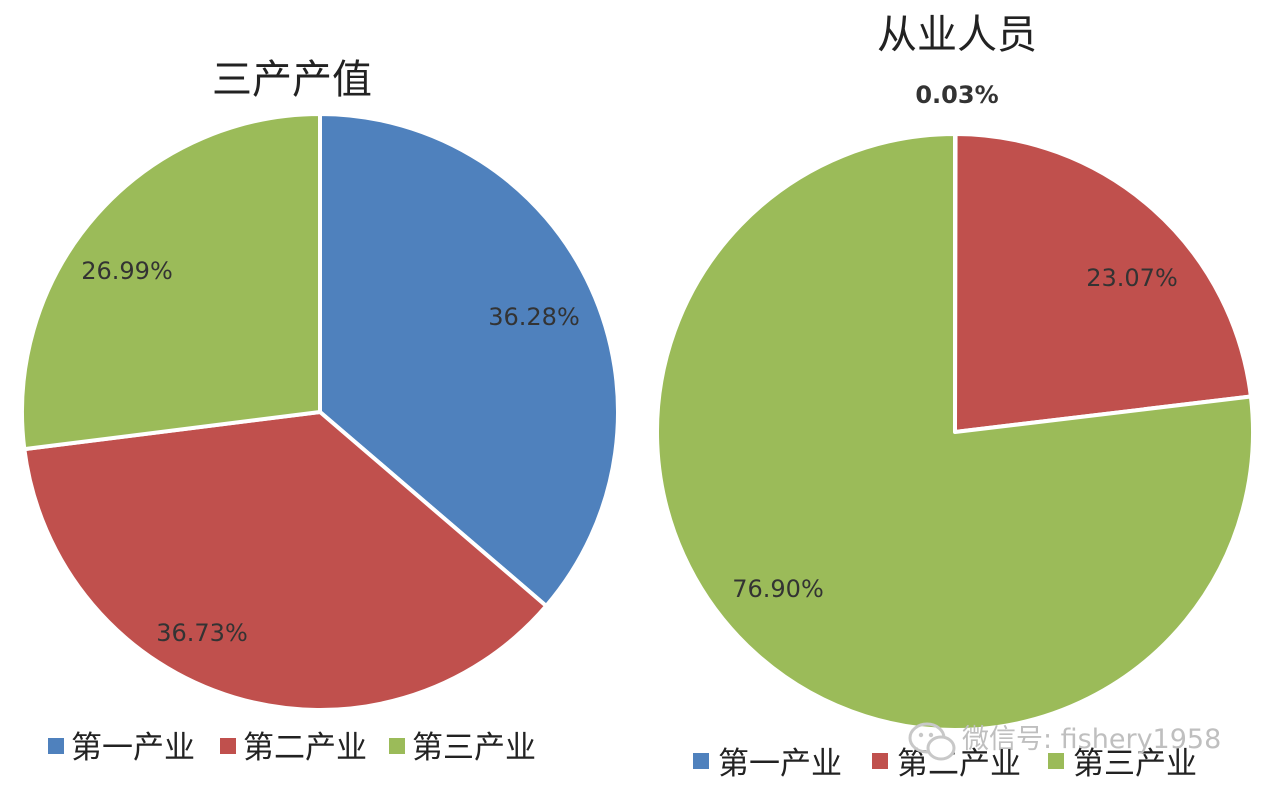  I want to click on pie-slice-secondary, so click(1103, 283).